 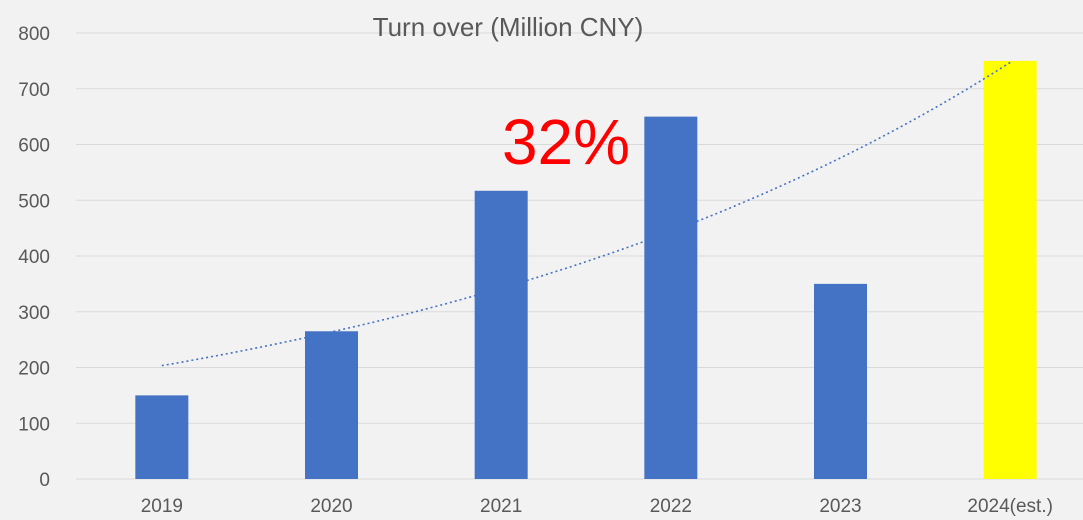 I want to click on x-tick-label: 2023, so click(x=840, y=506).